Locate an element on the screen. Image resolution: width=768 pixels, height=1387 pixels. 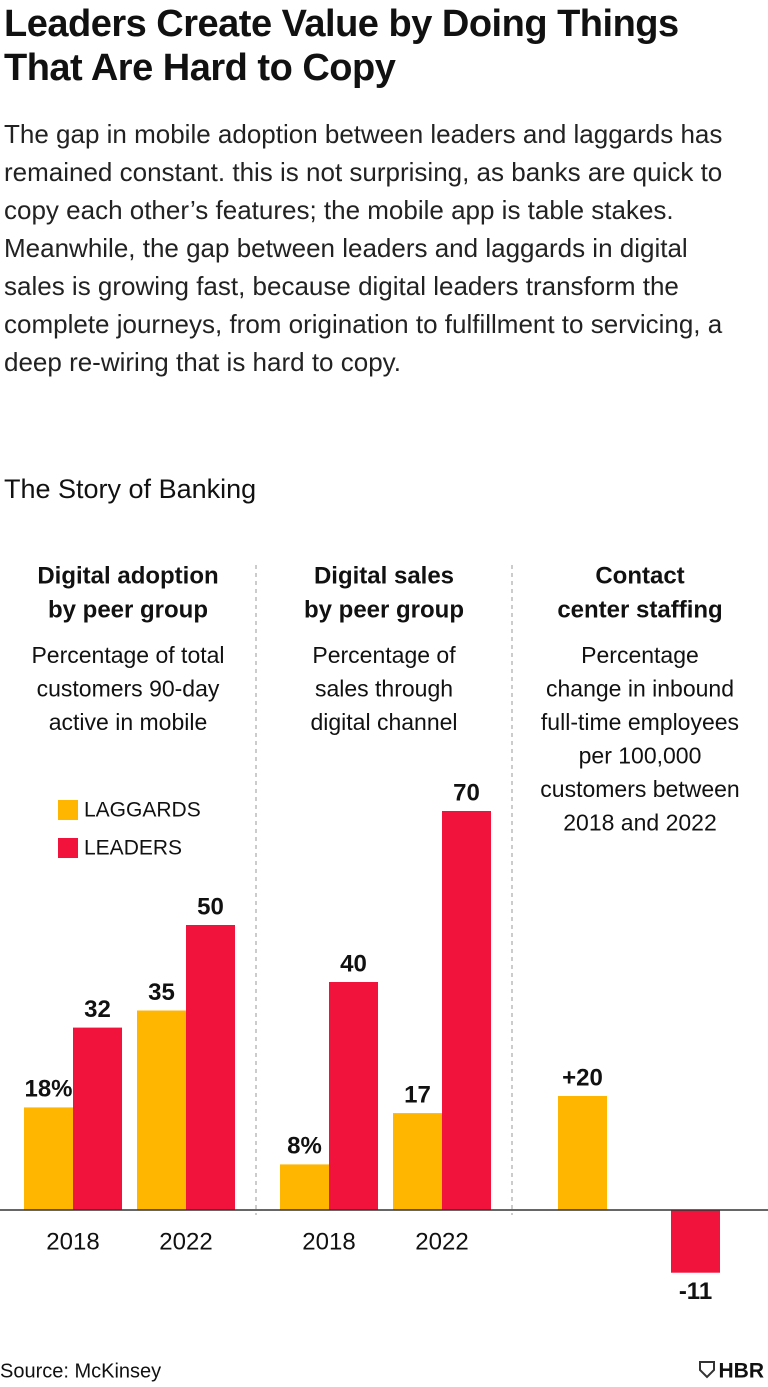
panel-title: Digital sales is located at coordinates (384, 575).